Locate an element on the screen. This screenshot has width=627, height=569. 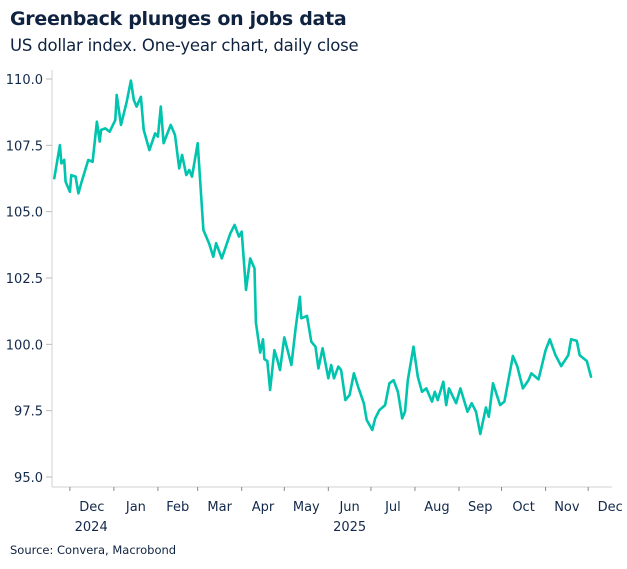
x-tick-label: Jun is located at coordinates (348, 507).